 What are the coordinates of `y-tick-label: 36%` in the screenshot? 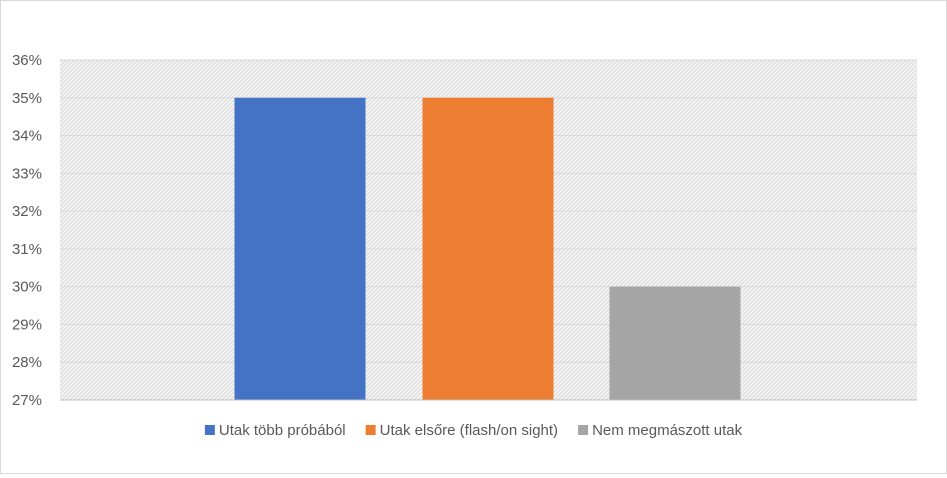 It's located at (27, 60).